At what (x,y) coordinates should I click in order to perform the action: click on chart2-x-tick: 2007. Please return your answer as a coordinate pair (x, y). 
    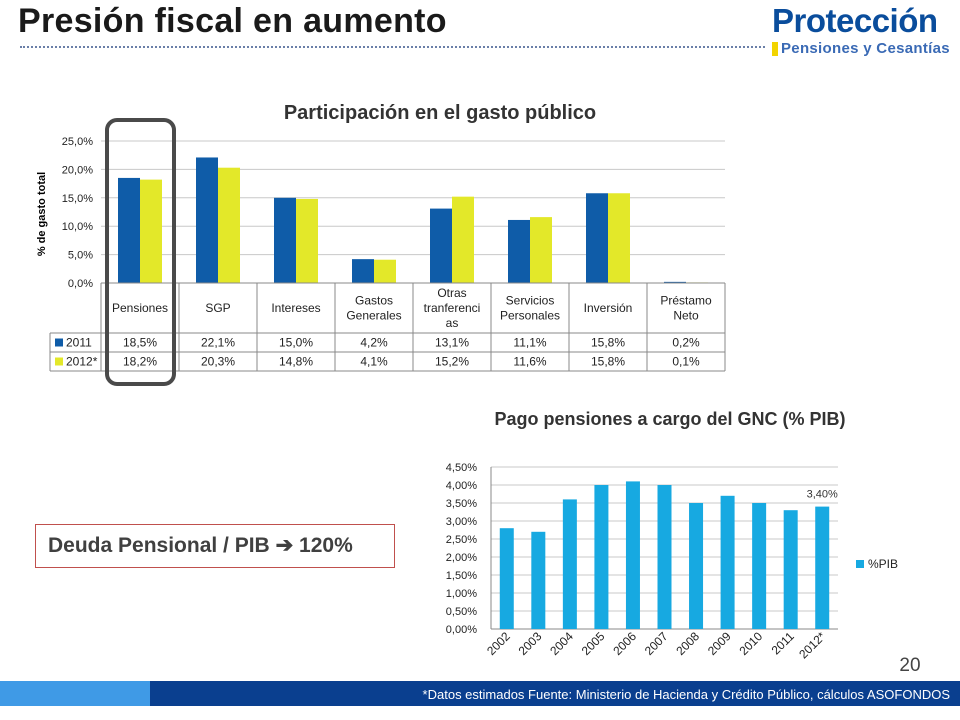
    Looking at the image, I should click on (656, 643).